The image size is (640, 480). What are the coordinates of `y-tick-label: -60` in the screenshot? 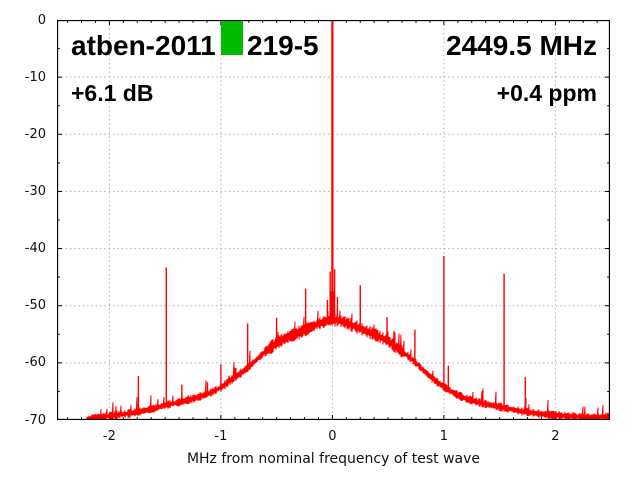 It's located at (35, 363).